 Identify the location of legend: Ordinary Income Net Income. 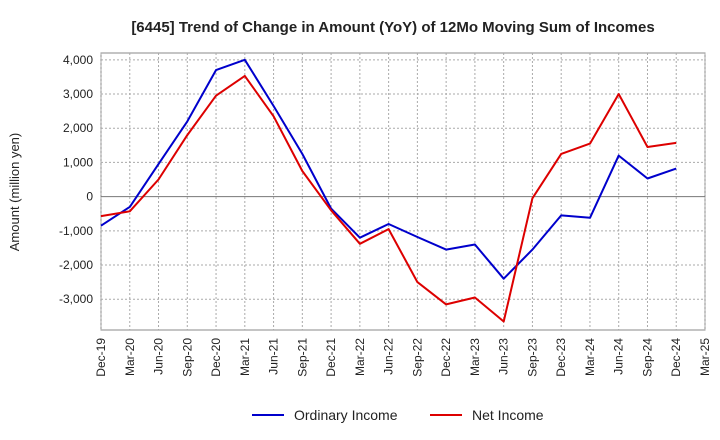
(398, 415).